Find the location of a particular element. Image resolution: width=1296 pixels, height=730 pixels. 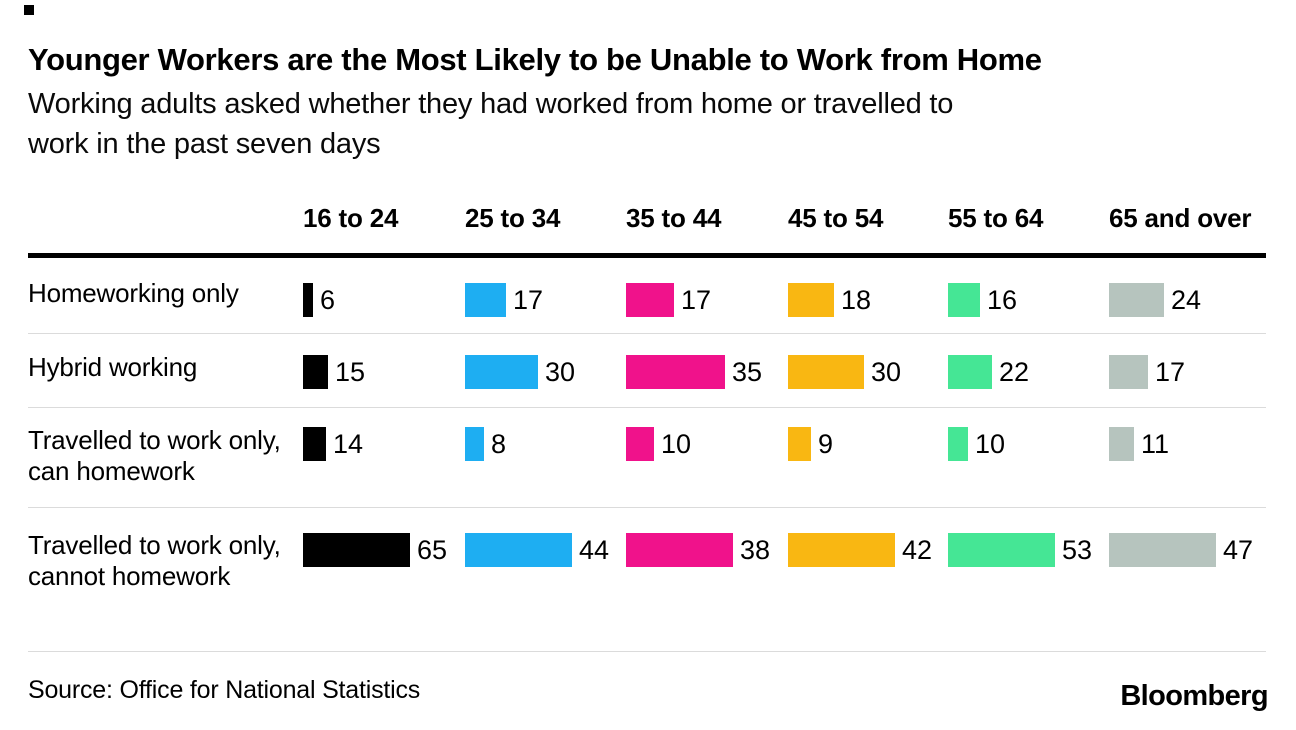

bar-value-label: 22 is located at coordinates (1014, 372).